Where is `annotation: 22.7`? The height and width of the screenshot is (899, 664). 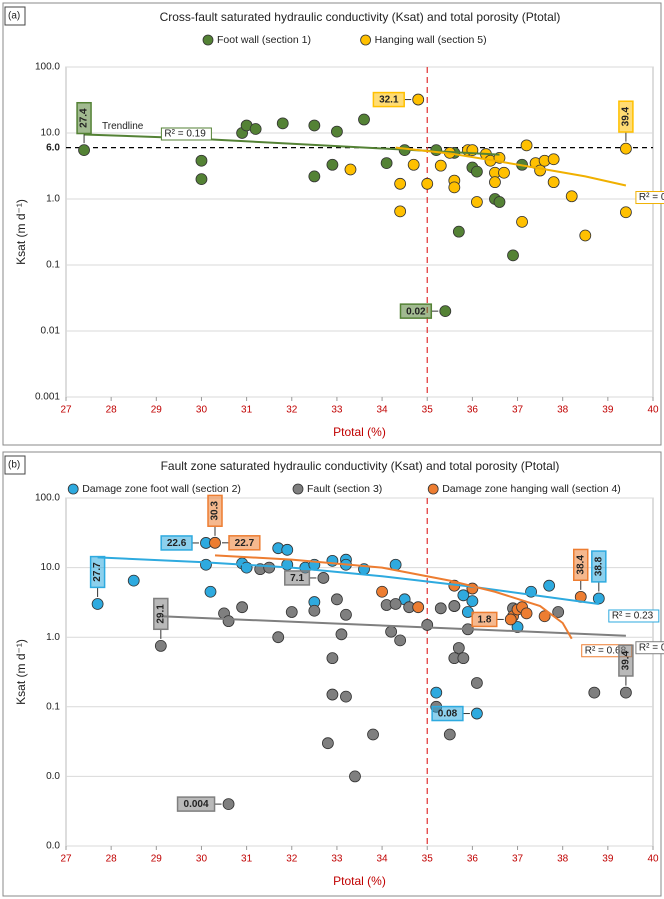 annotation: 22.7 is located at coordinates (241, 543).